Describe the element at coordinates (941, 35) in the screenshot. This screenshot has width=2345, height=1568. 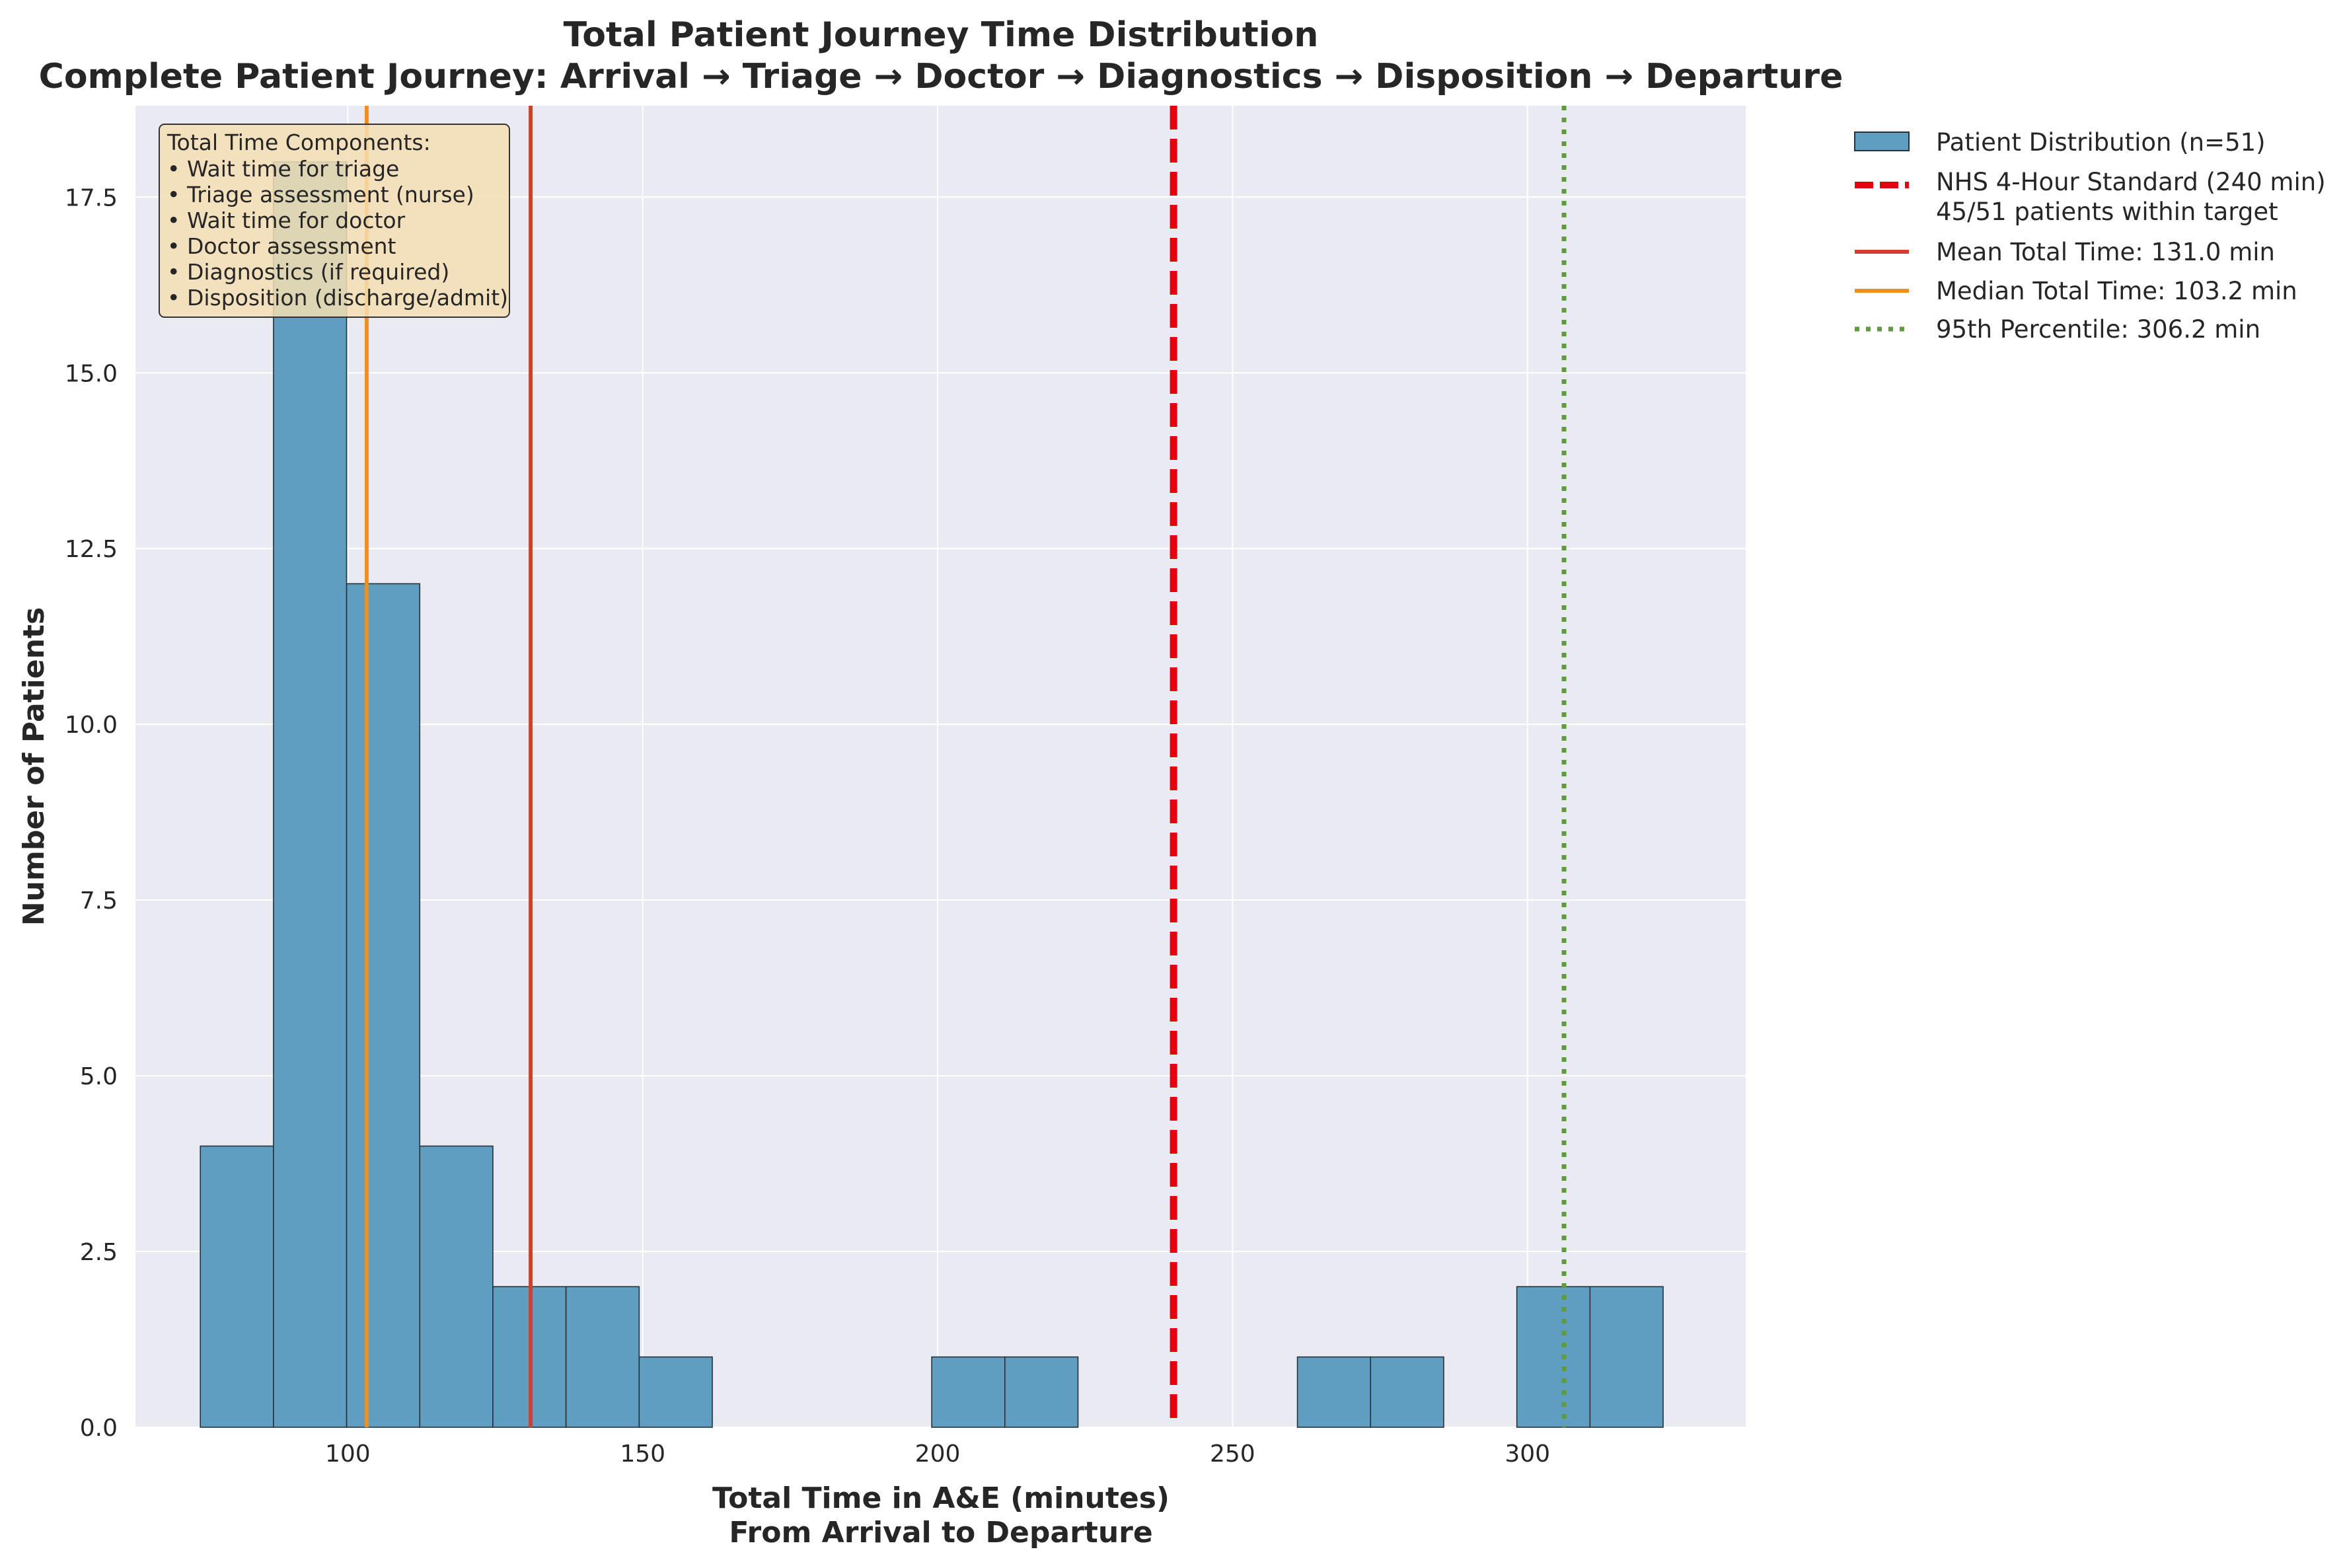
I see `chart-title: Total Patient Journey Time Distribution` at that location.